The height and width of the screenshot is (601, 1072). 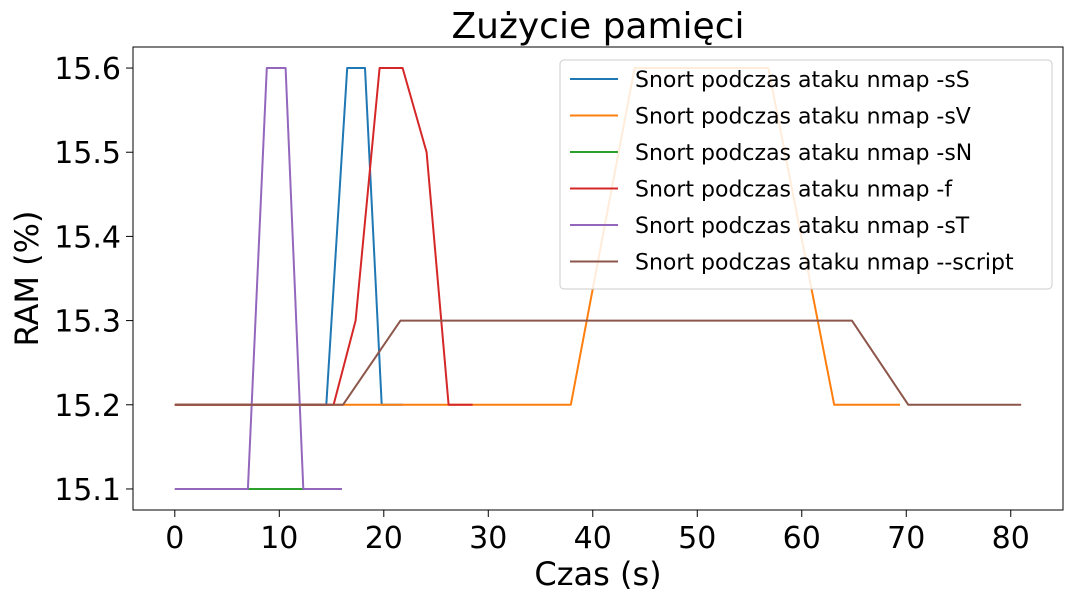 What do you see at coordinates (87, 69) in the screenshot?
I see `y-tick-label: 15.6` at bounding box center [87, 69].